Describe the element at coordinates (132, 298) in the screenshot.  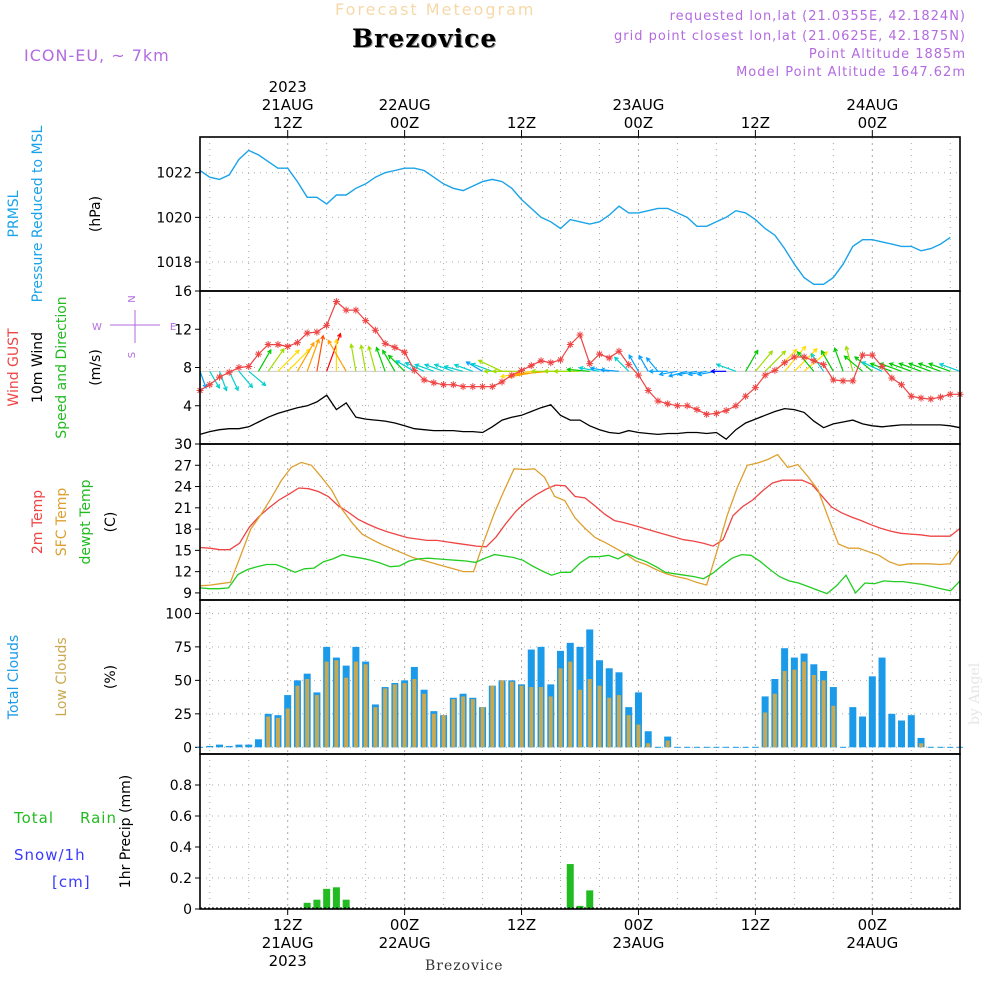
I see `compass-n-label: N` at that location.